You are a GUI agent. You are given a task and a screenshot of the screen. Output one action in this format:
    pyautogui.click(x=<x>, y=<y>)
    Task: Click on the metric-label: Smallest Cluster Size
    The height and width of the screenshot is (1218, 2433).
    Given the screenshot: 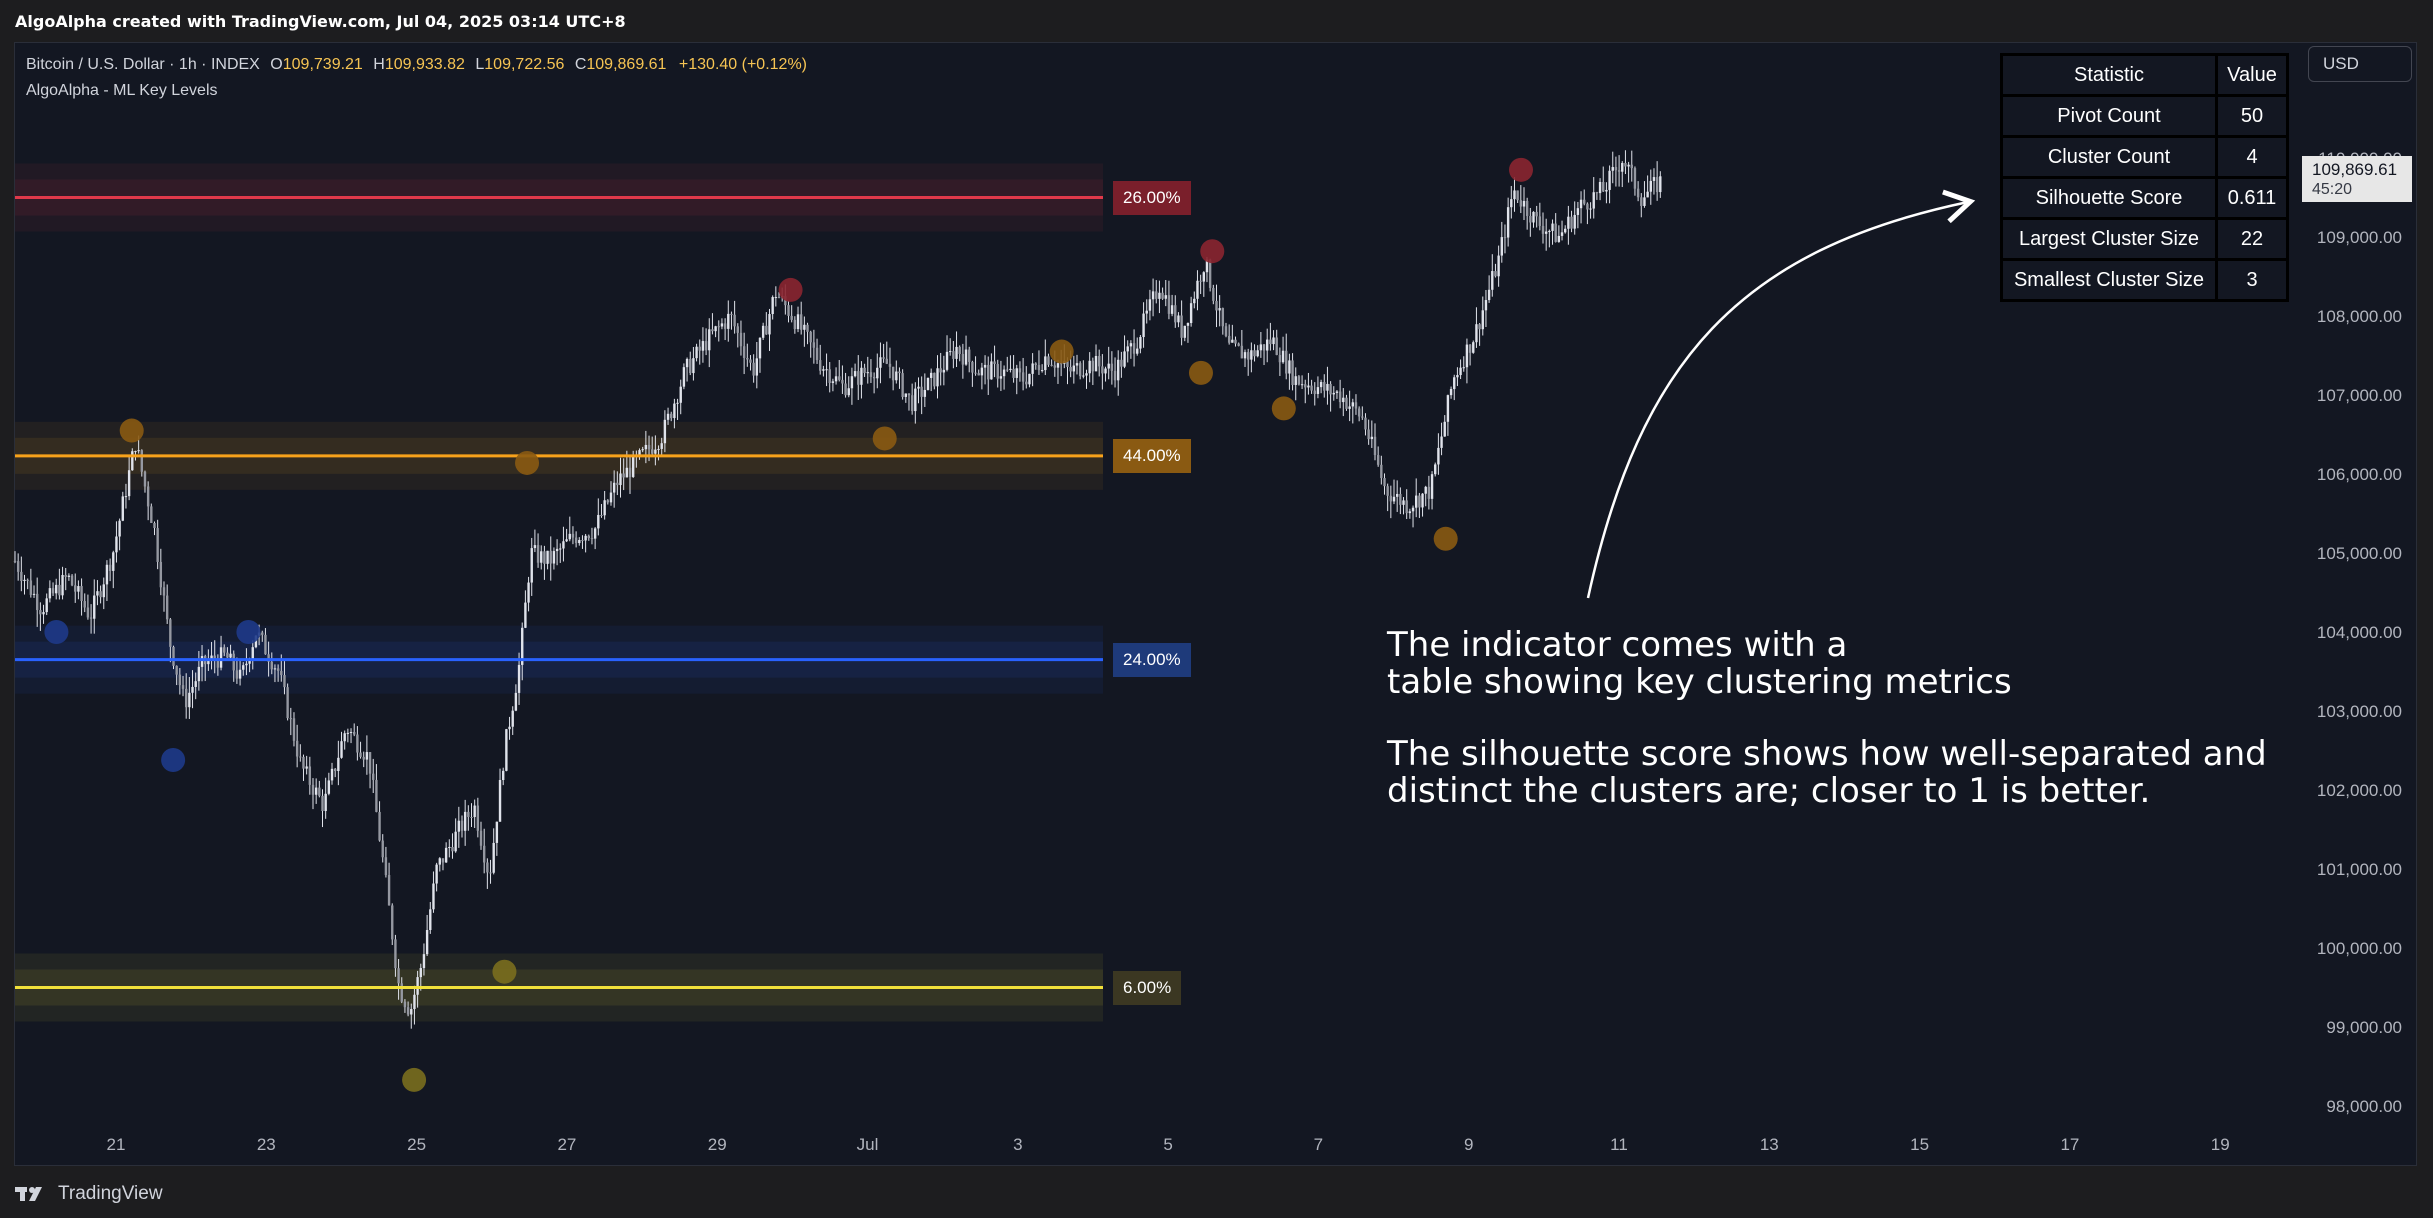 What is the action you would take?
    pyautogui.click(x=2109, y=280)
    